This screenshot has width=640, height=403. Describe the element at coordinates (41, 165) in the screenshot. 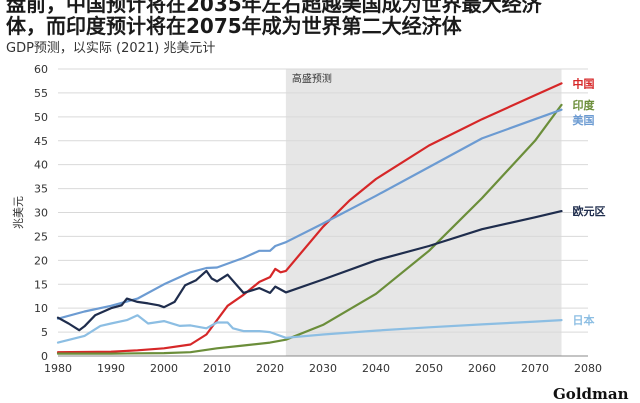

I see `y-tick-label: 40` at that location.